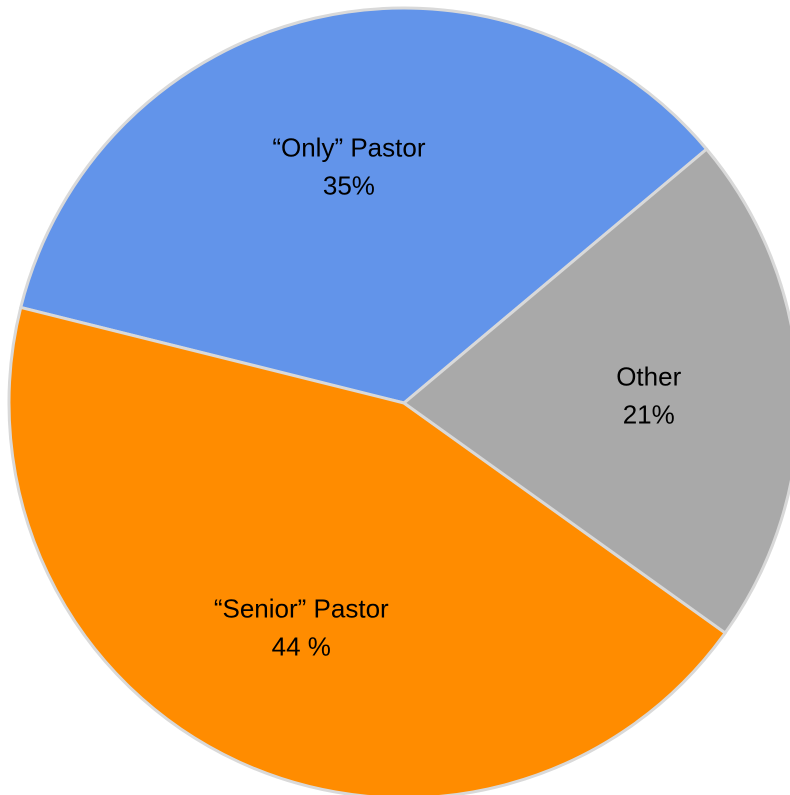 The image size is (790, 795). Describe the element at coordinates (348, 147) in the screenshot. I see `slice-name-label: “Only” Pastor` at that location.